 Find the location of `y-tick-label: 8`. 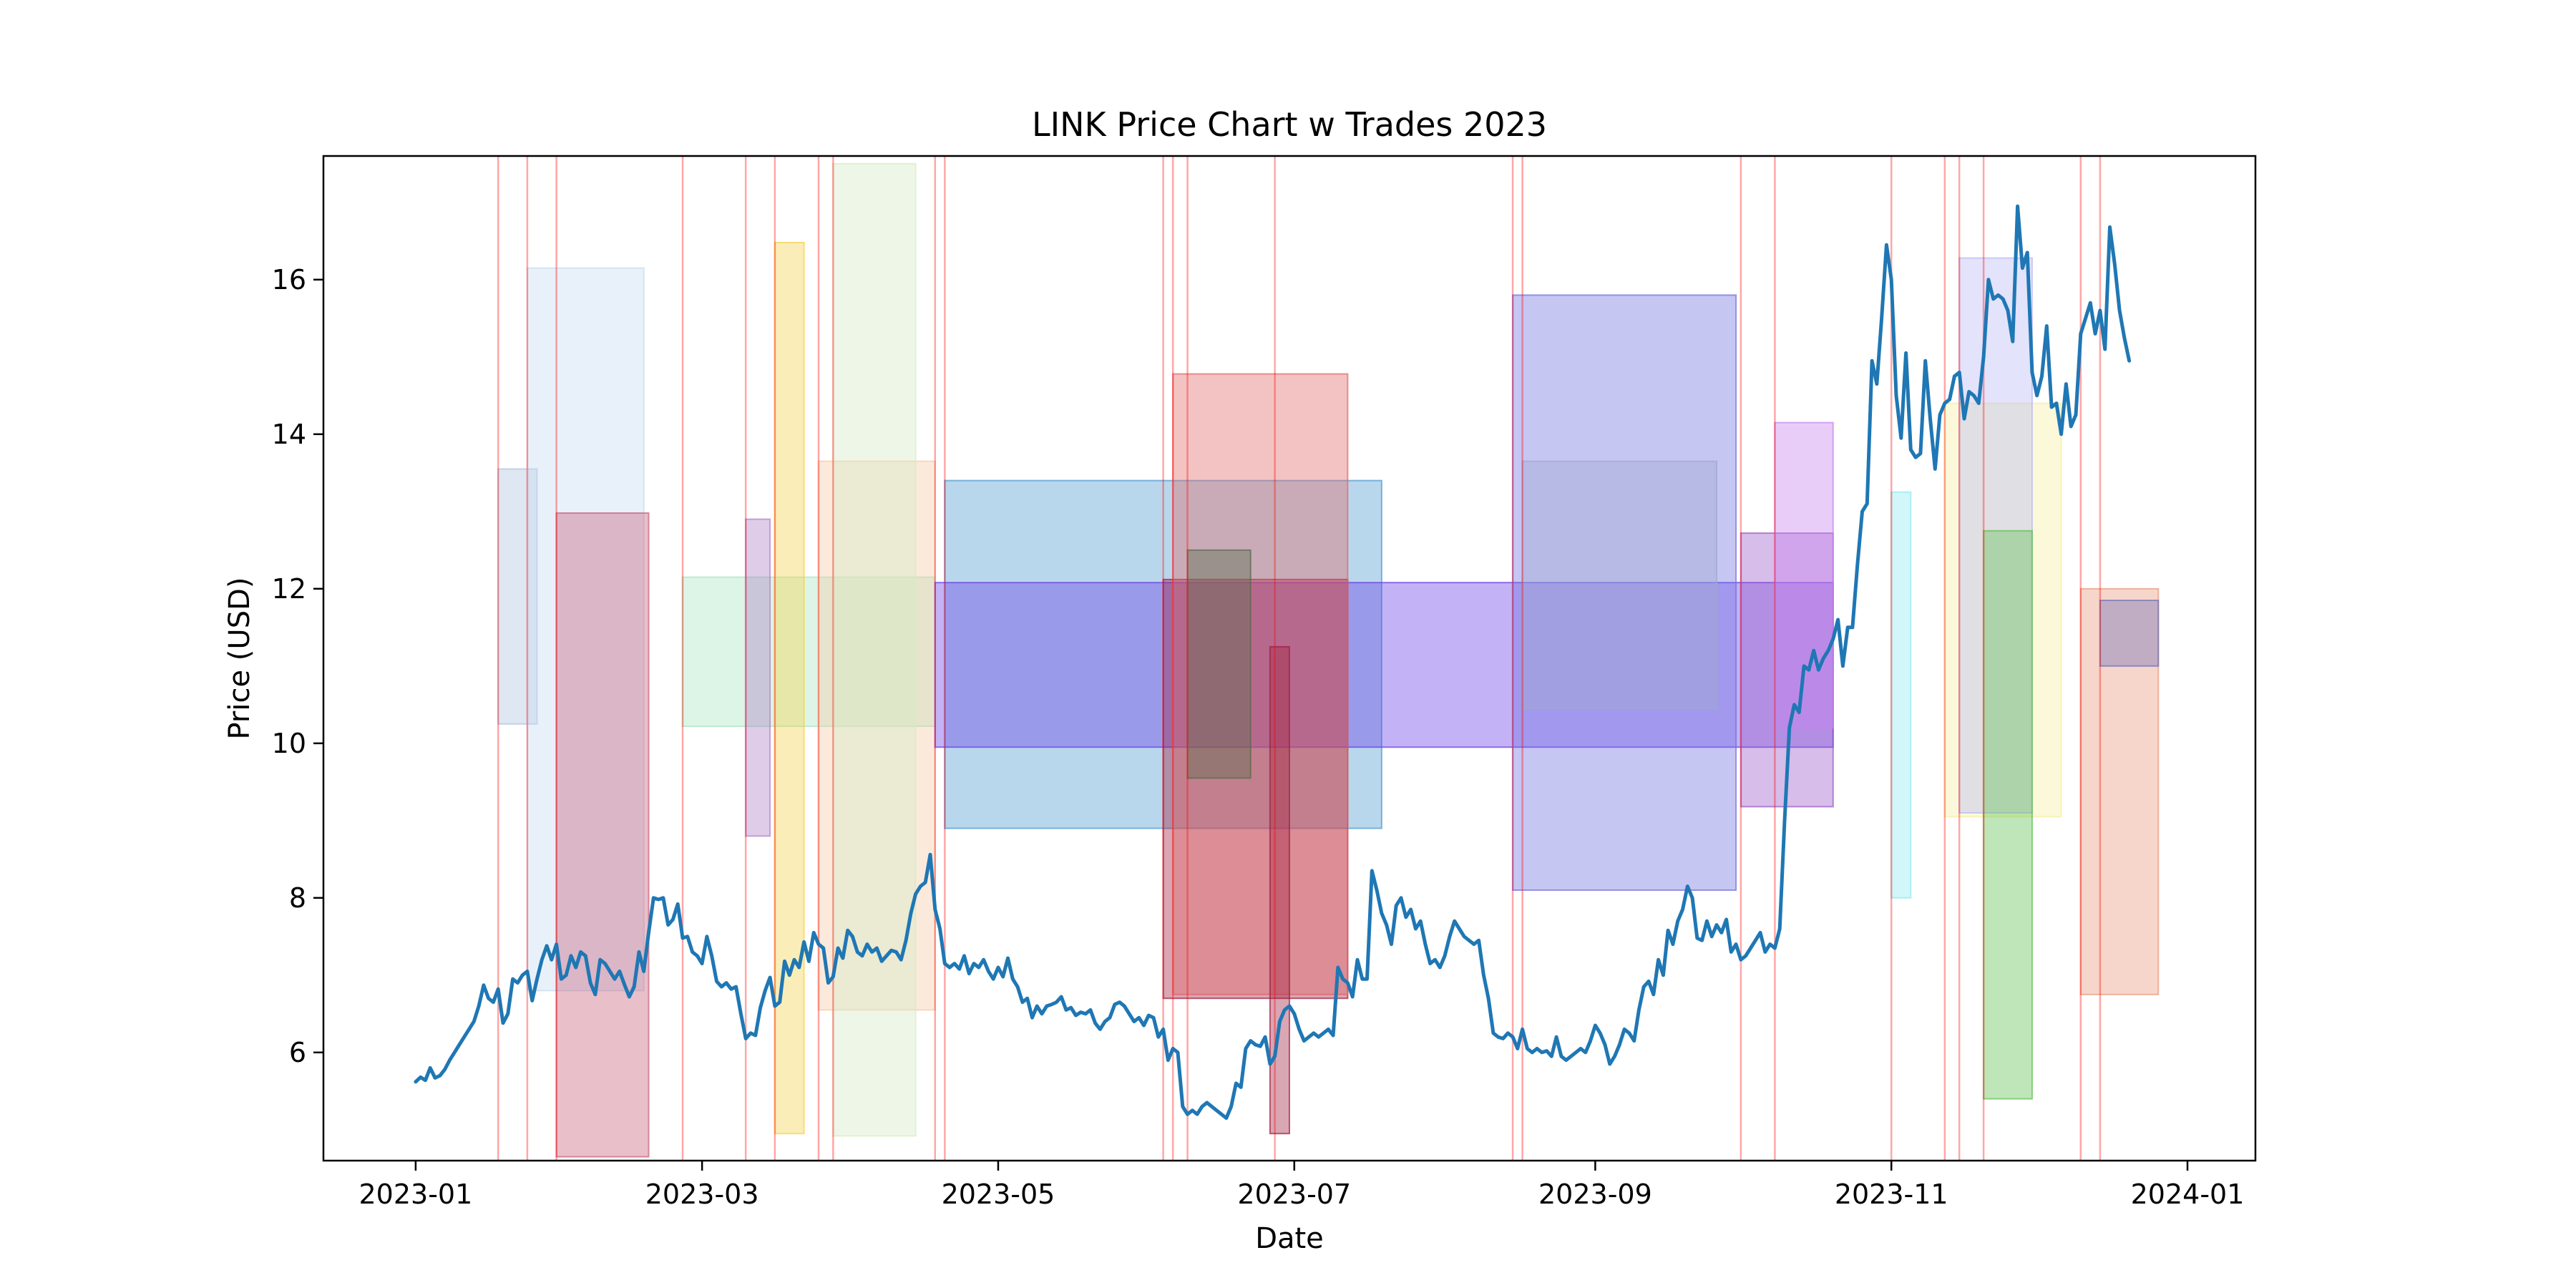

y-tick-label: 8 is located at coordinates (297, 898).